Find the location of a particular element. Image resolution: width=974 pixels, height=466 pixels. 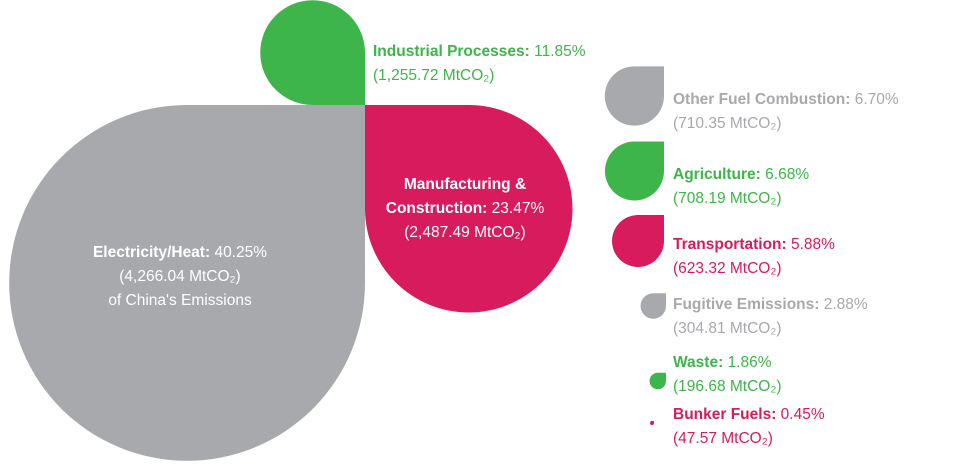

category-name: Electricity/Heat: is located at coordinates (151, 252).